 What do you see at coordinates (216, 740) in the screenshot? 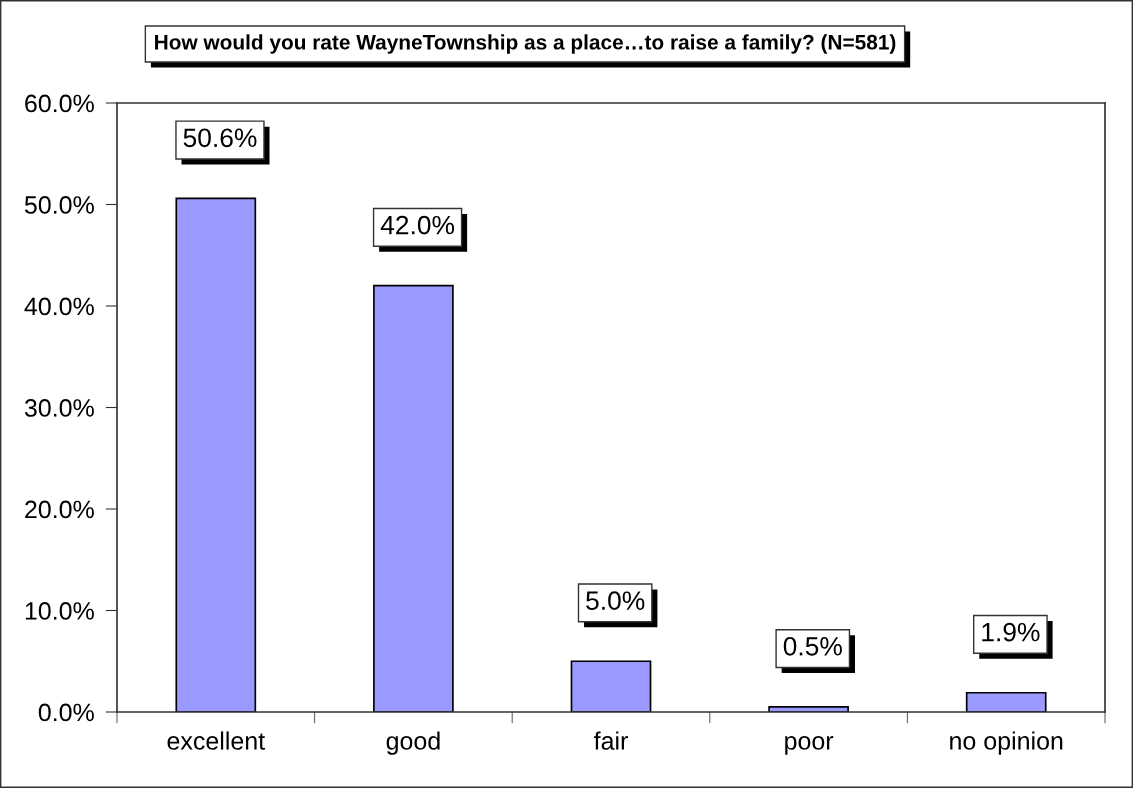
I see `x-tick-label: excellent` at bounding box center [216, 740].